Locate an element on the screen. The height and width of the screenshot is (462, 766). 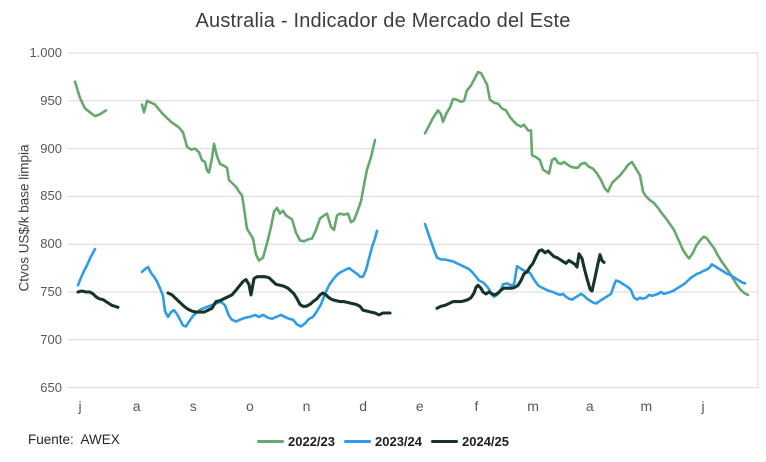
y-tick-label: 1.000 is located at coordinates (45, 52).